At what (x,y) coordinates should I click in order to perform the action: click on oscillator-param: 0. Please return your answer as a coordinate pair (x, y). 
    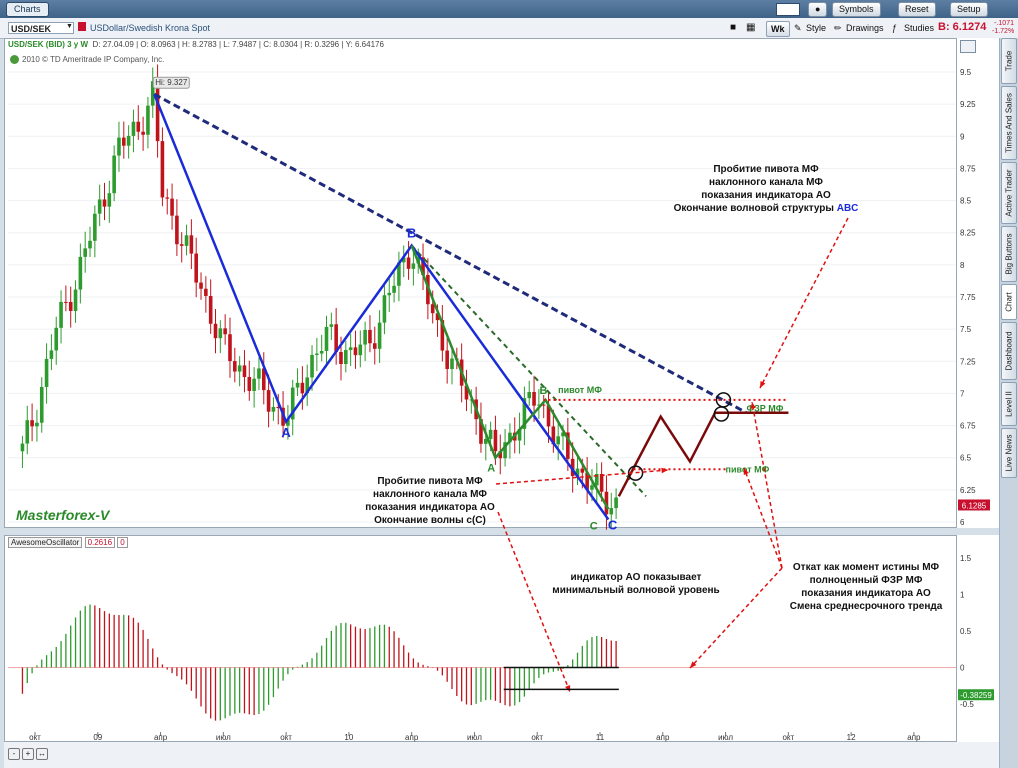
    Looking at the image, I should click on (122, 542).